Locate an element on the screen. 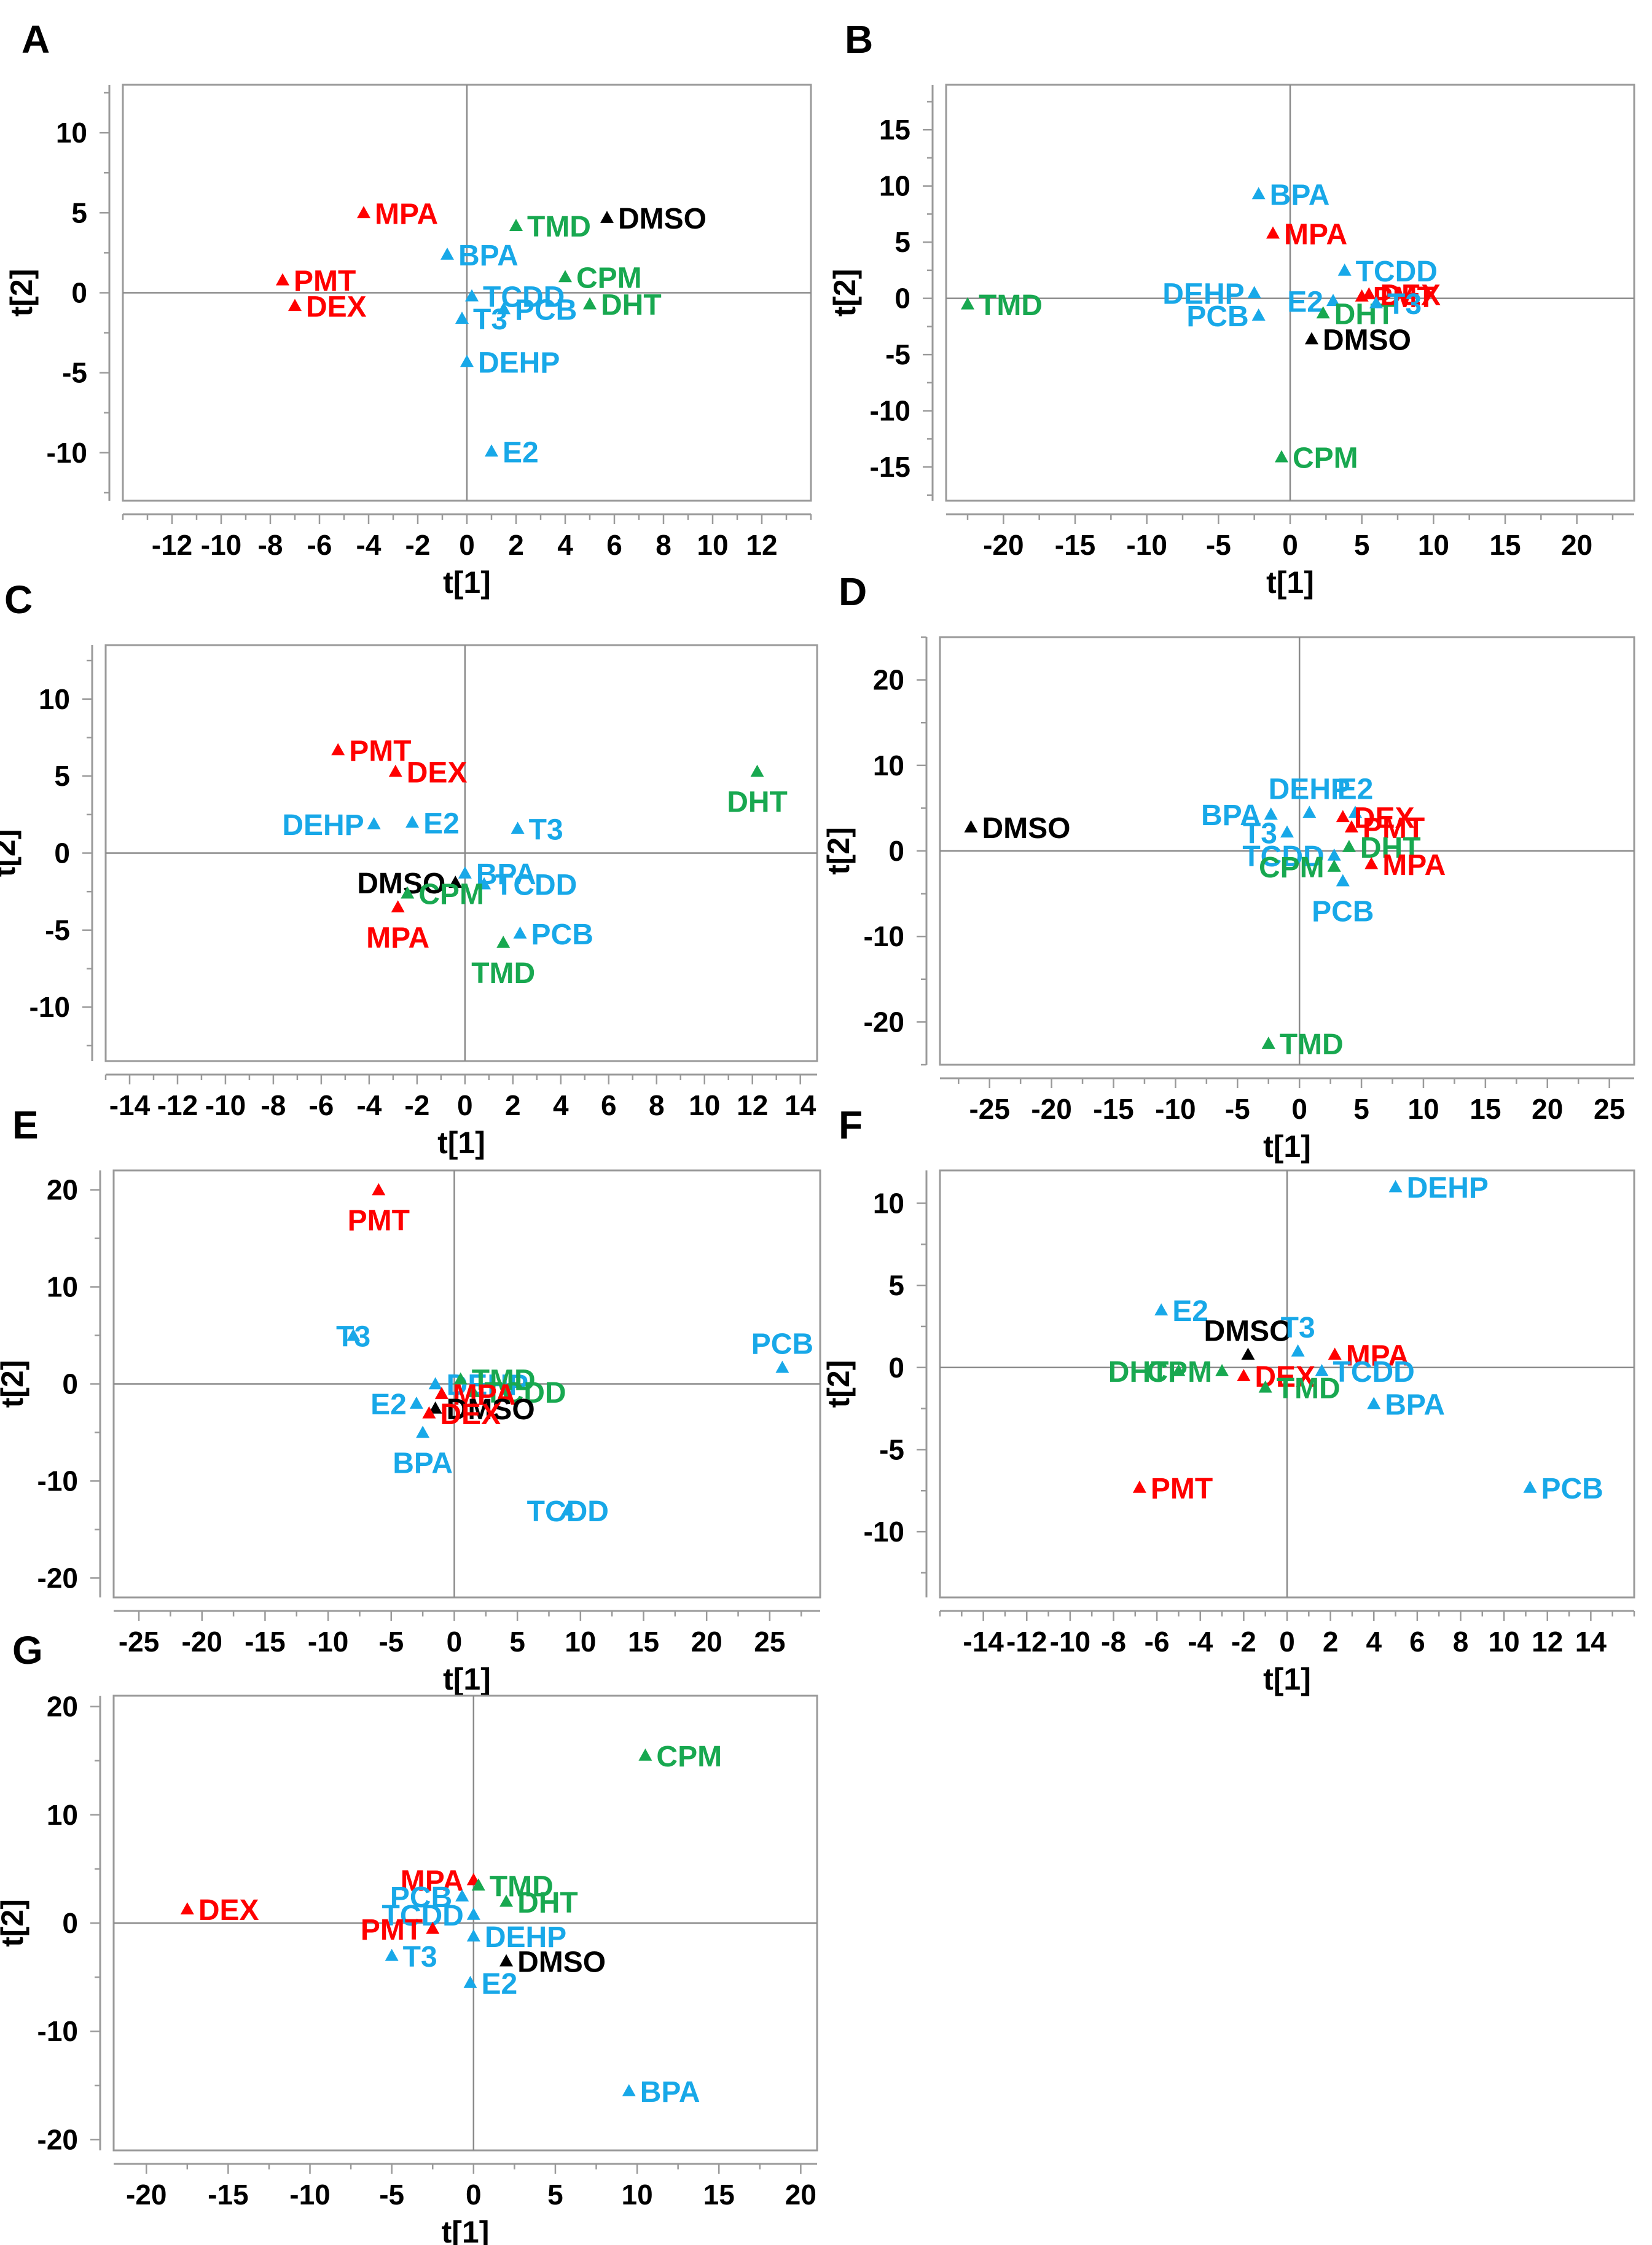  x-tick-label-f: 4 is located at coordinates (1374, 1642).